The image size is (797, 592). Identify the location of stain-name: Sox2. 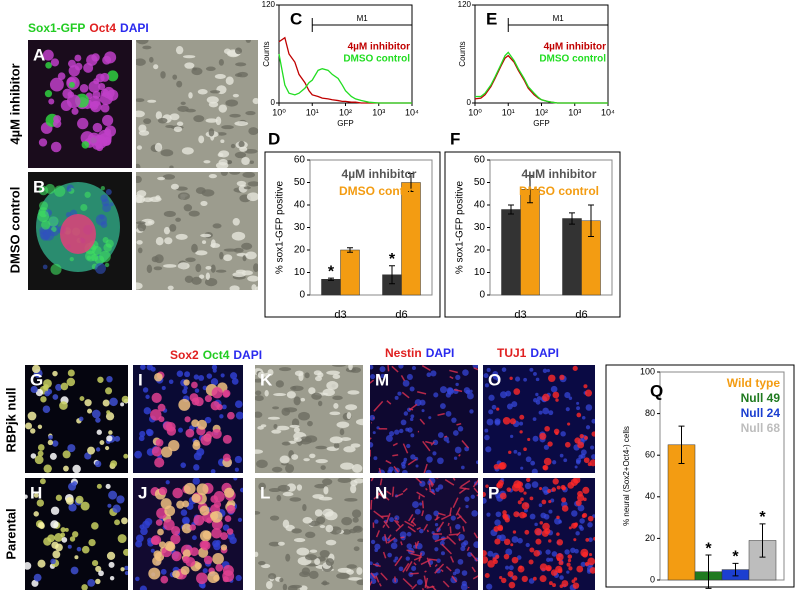
(184, 355).